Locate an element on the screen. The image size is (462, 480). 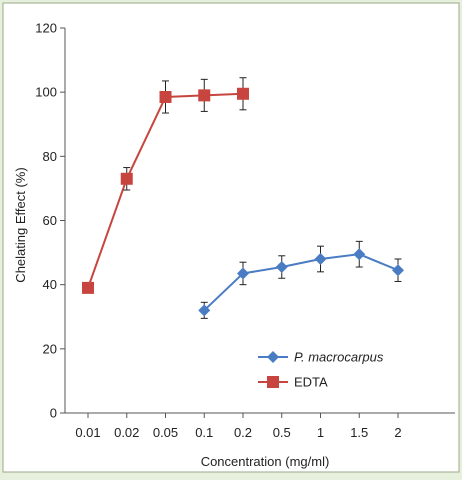
legend-label: P. macrocarpus is located at coordinates (339, 357).